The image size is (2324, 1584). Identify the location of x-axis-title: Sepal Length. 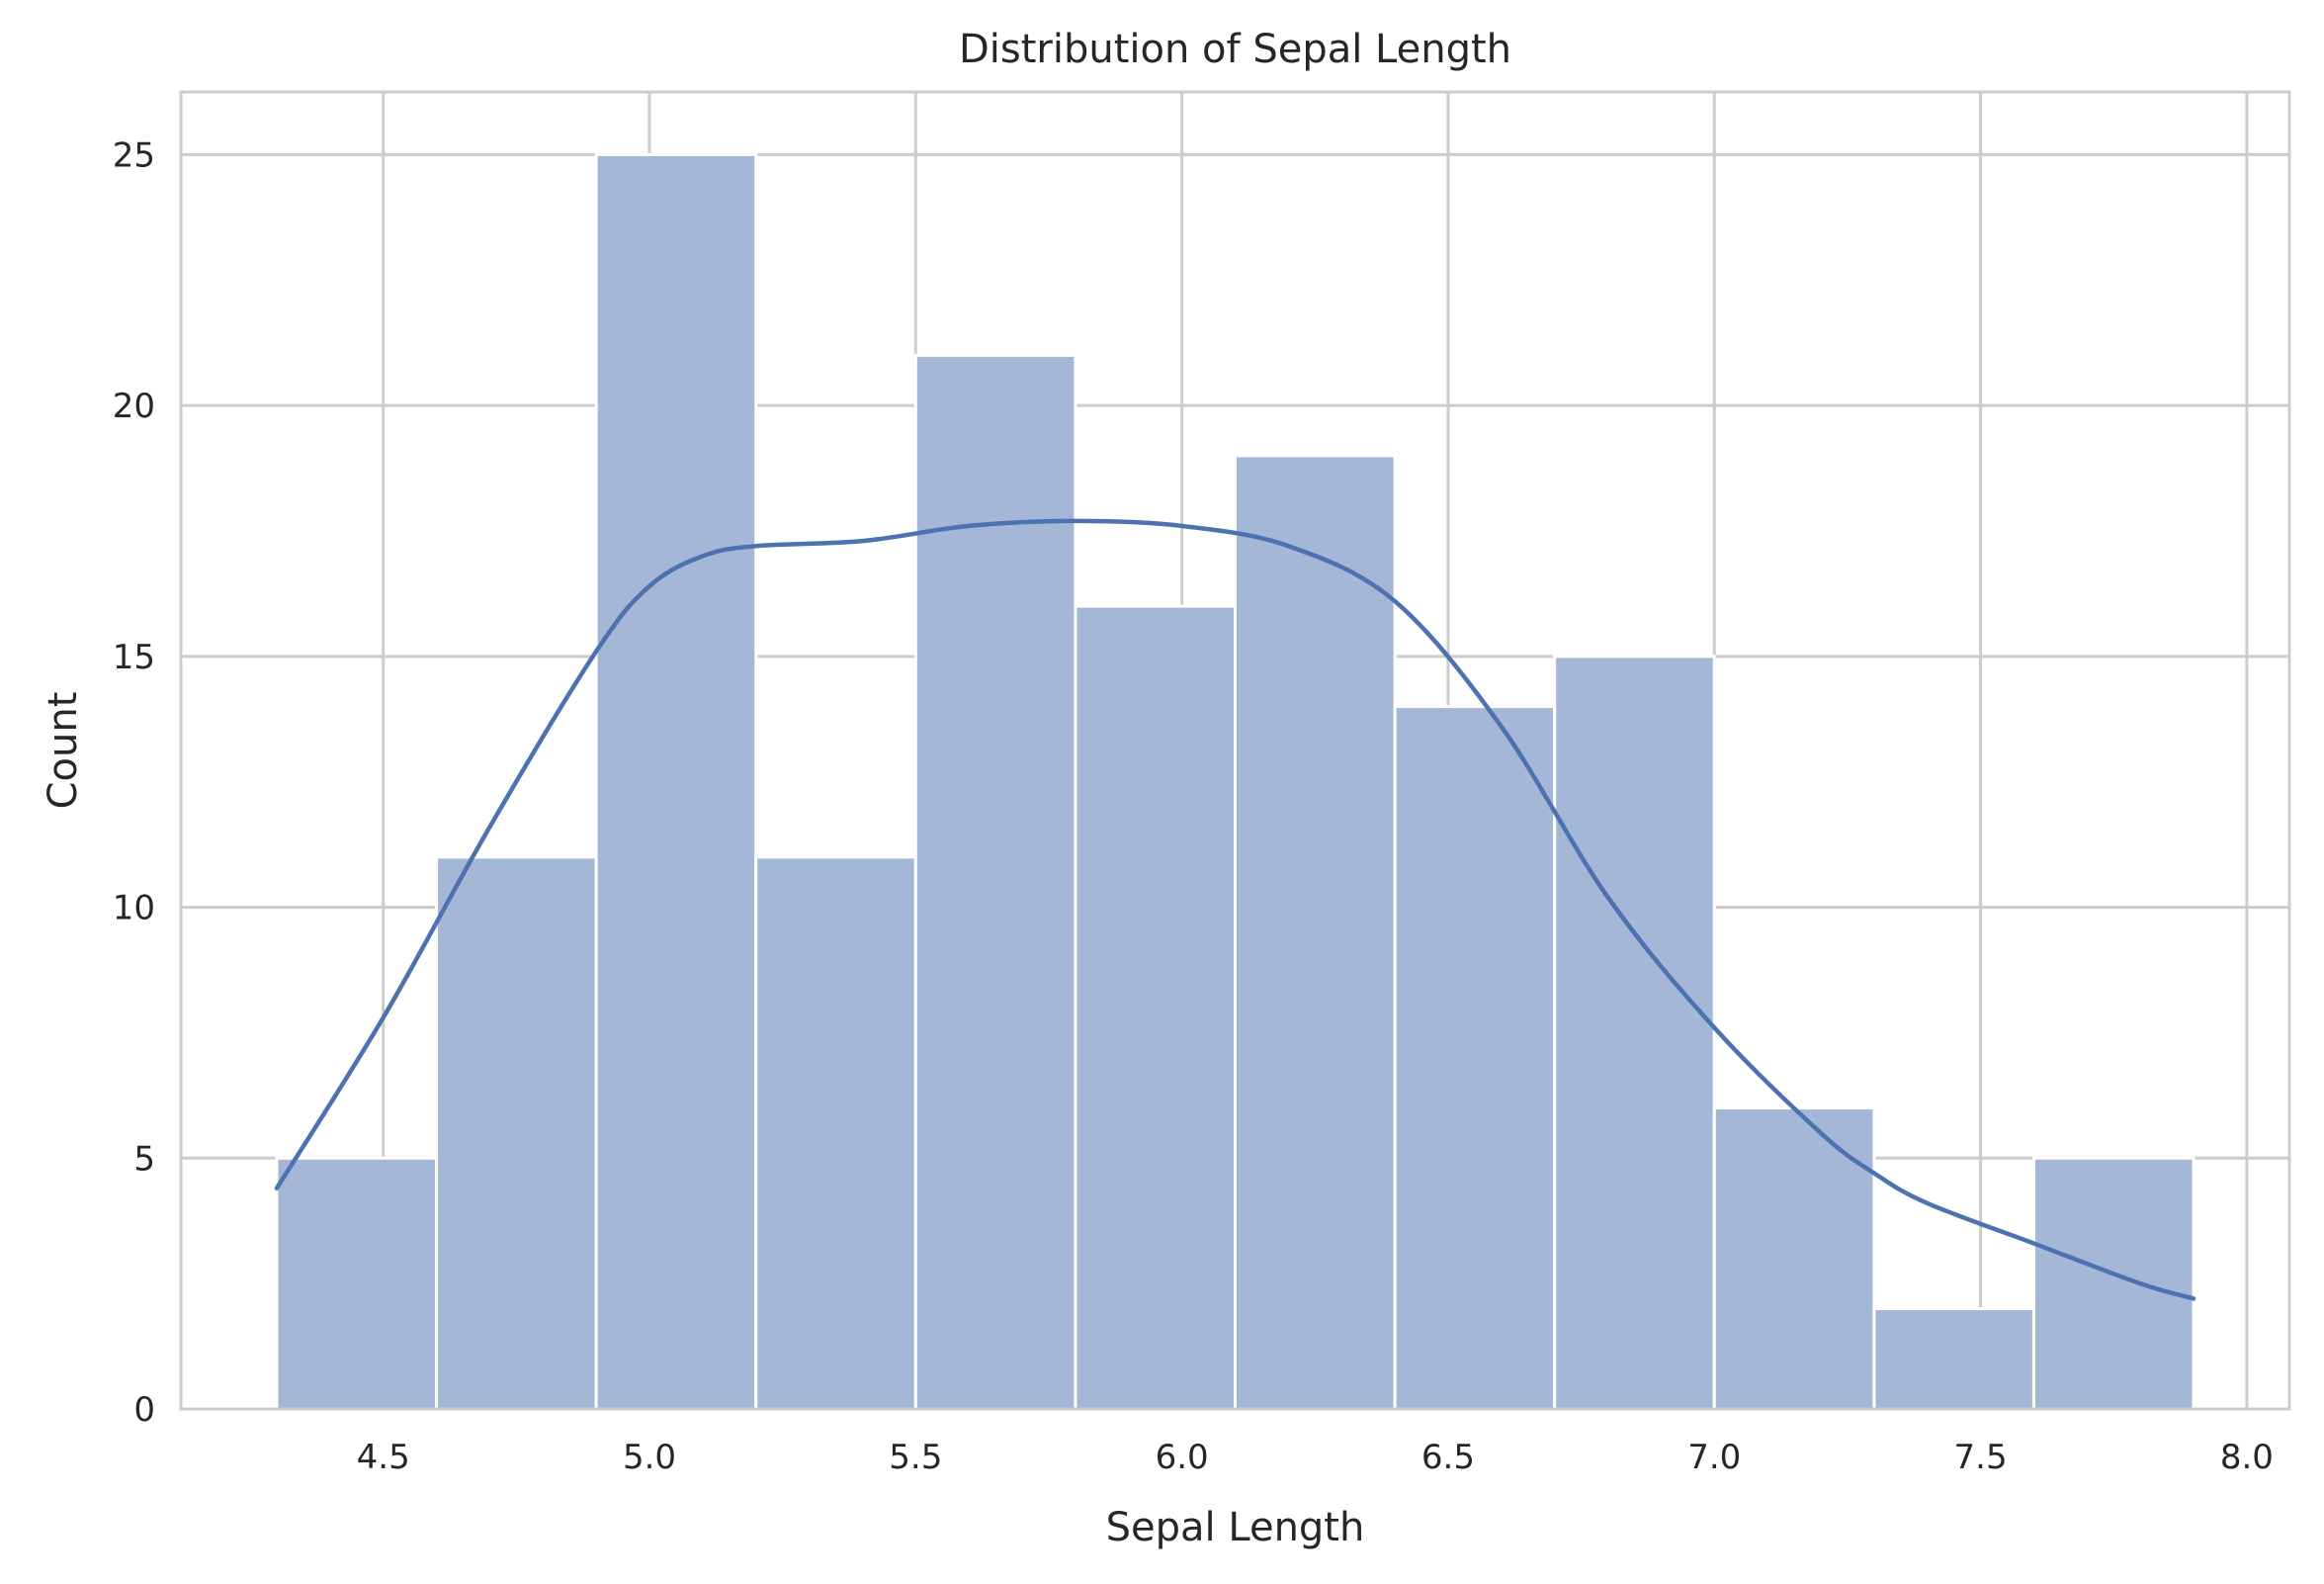
(1235, 1528).